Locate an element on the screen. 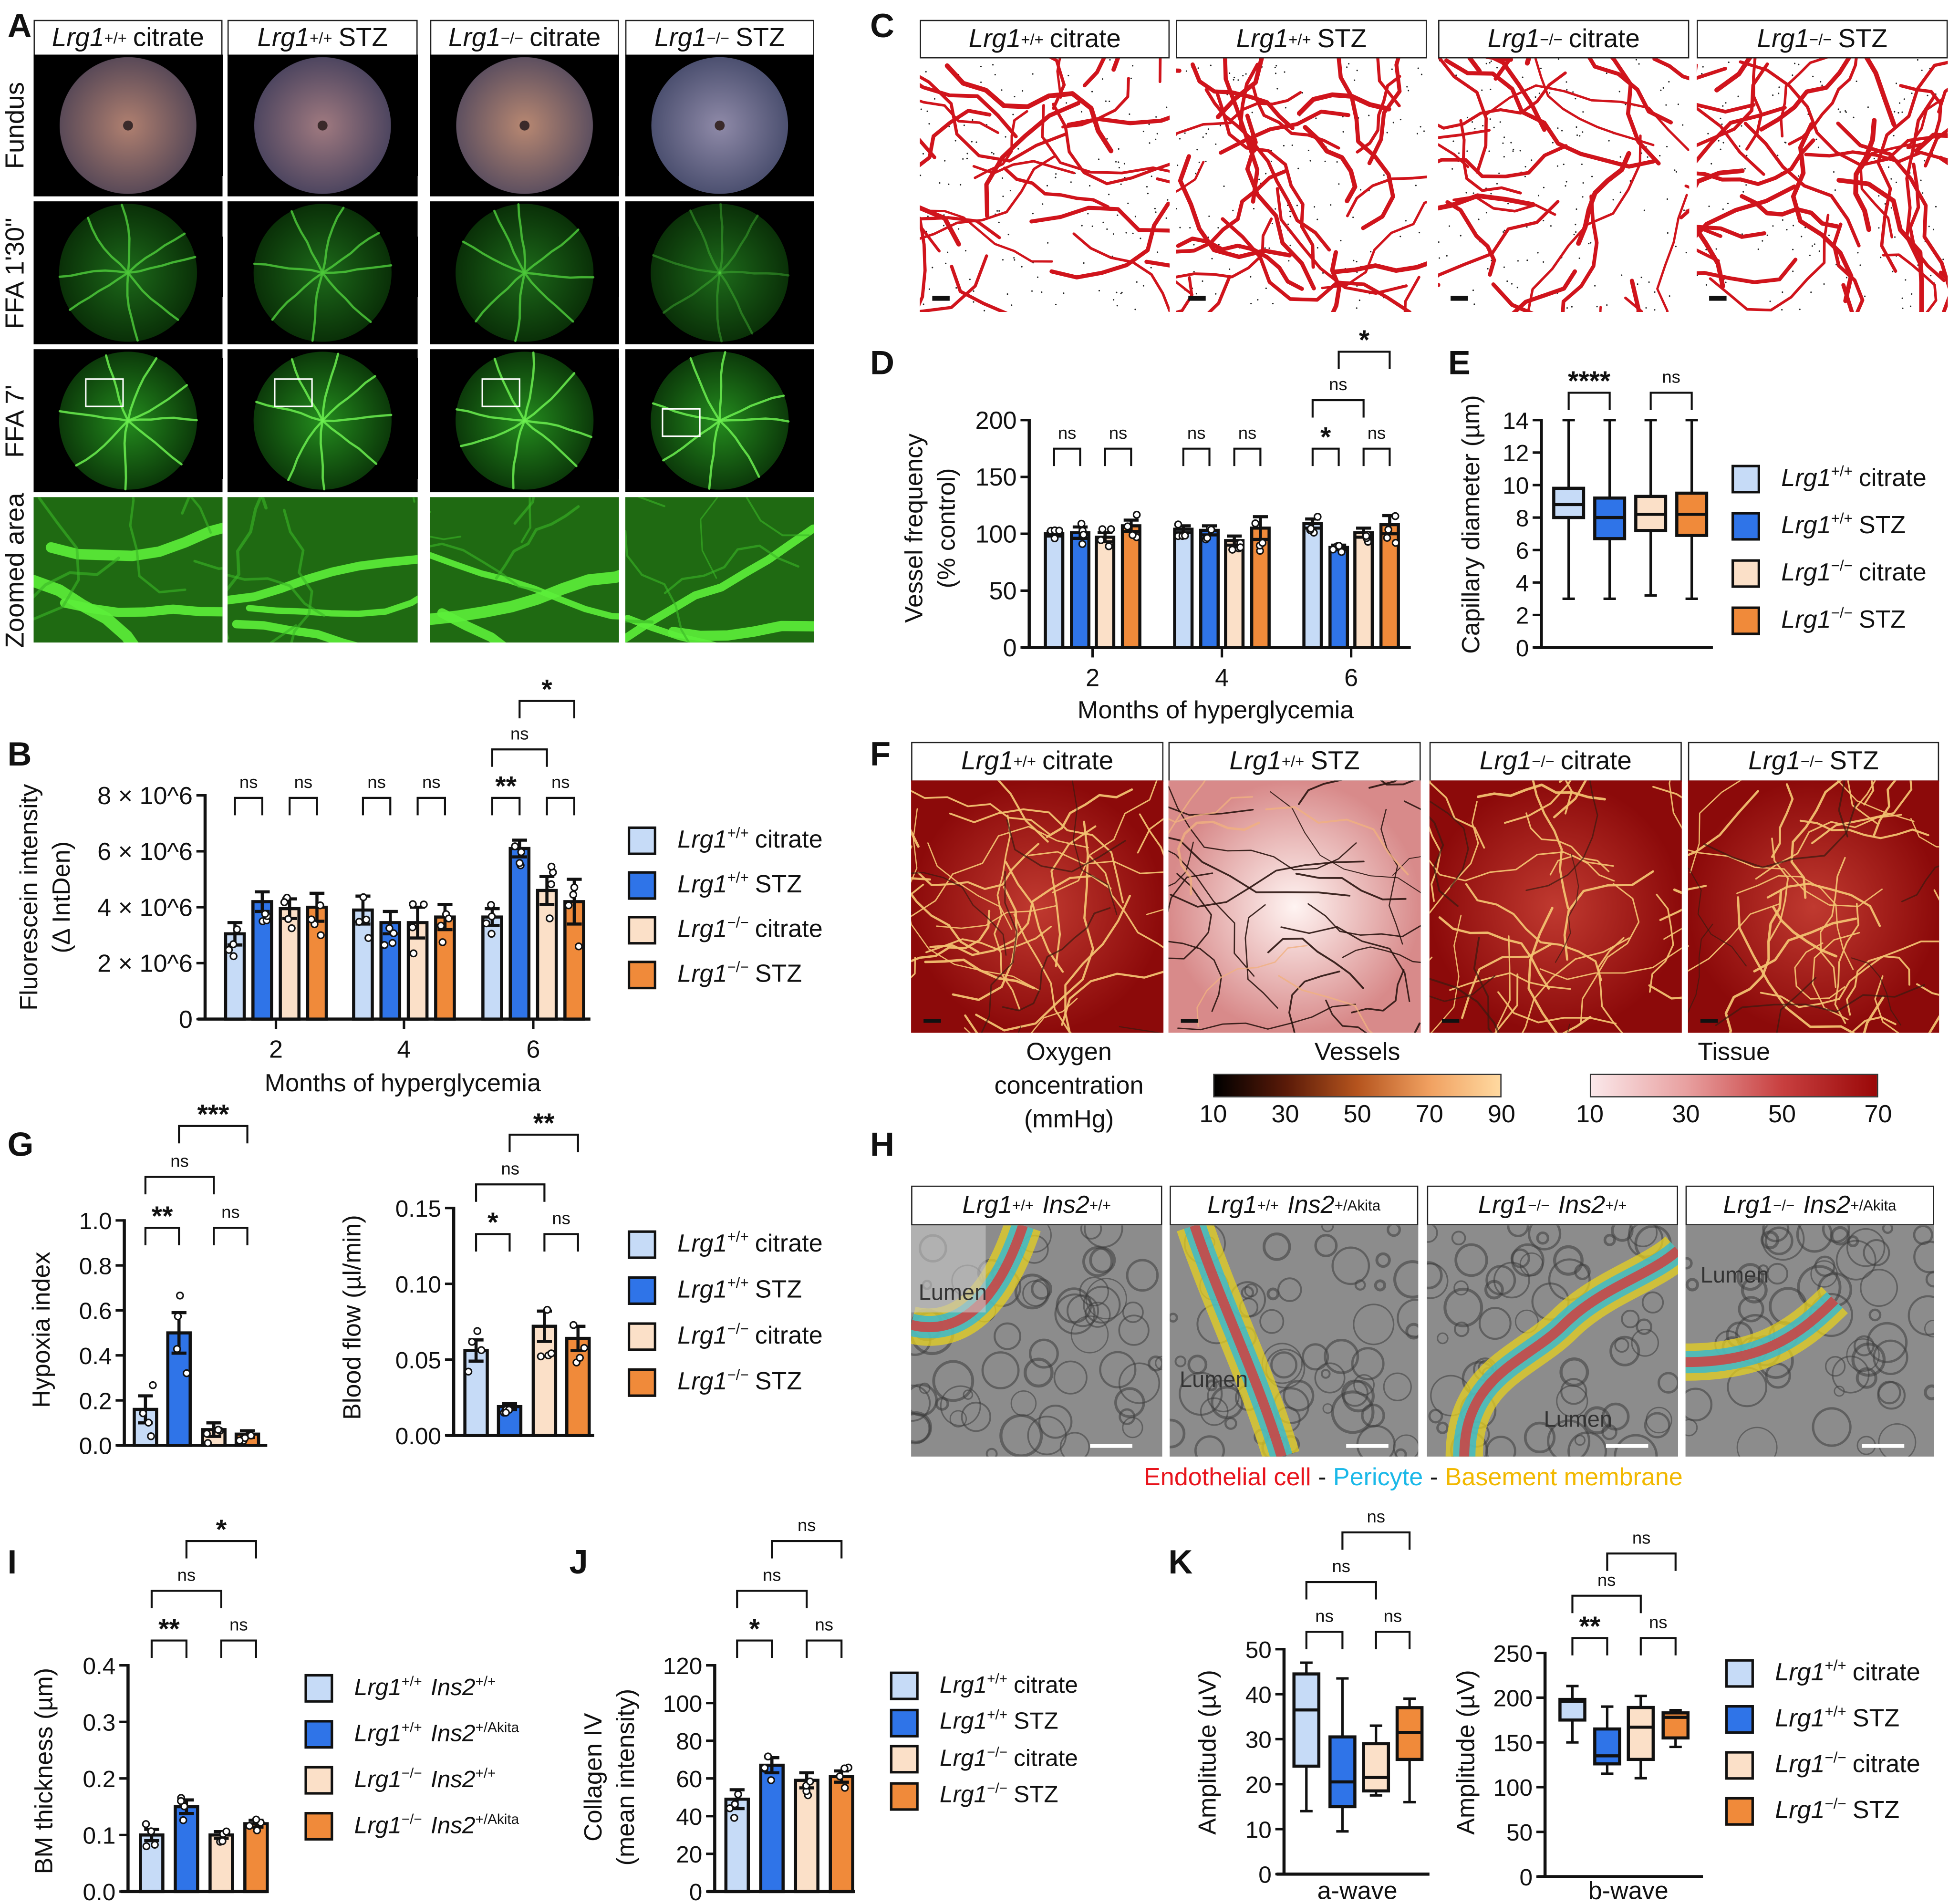 The width and height of the screenshot is (1949, 1904). legend-item: Lrg1+/+ STZ is located at coordinates (984, 1723).